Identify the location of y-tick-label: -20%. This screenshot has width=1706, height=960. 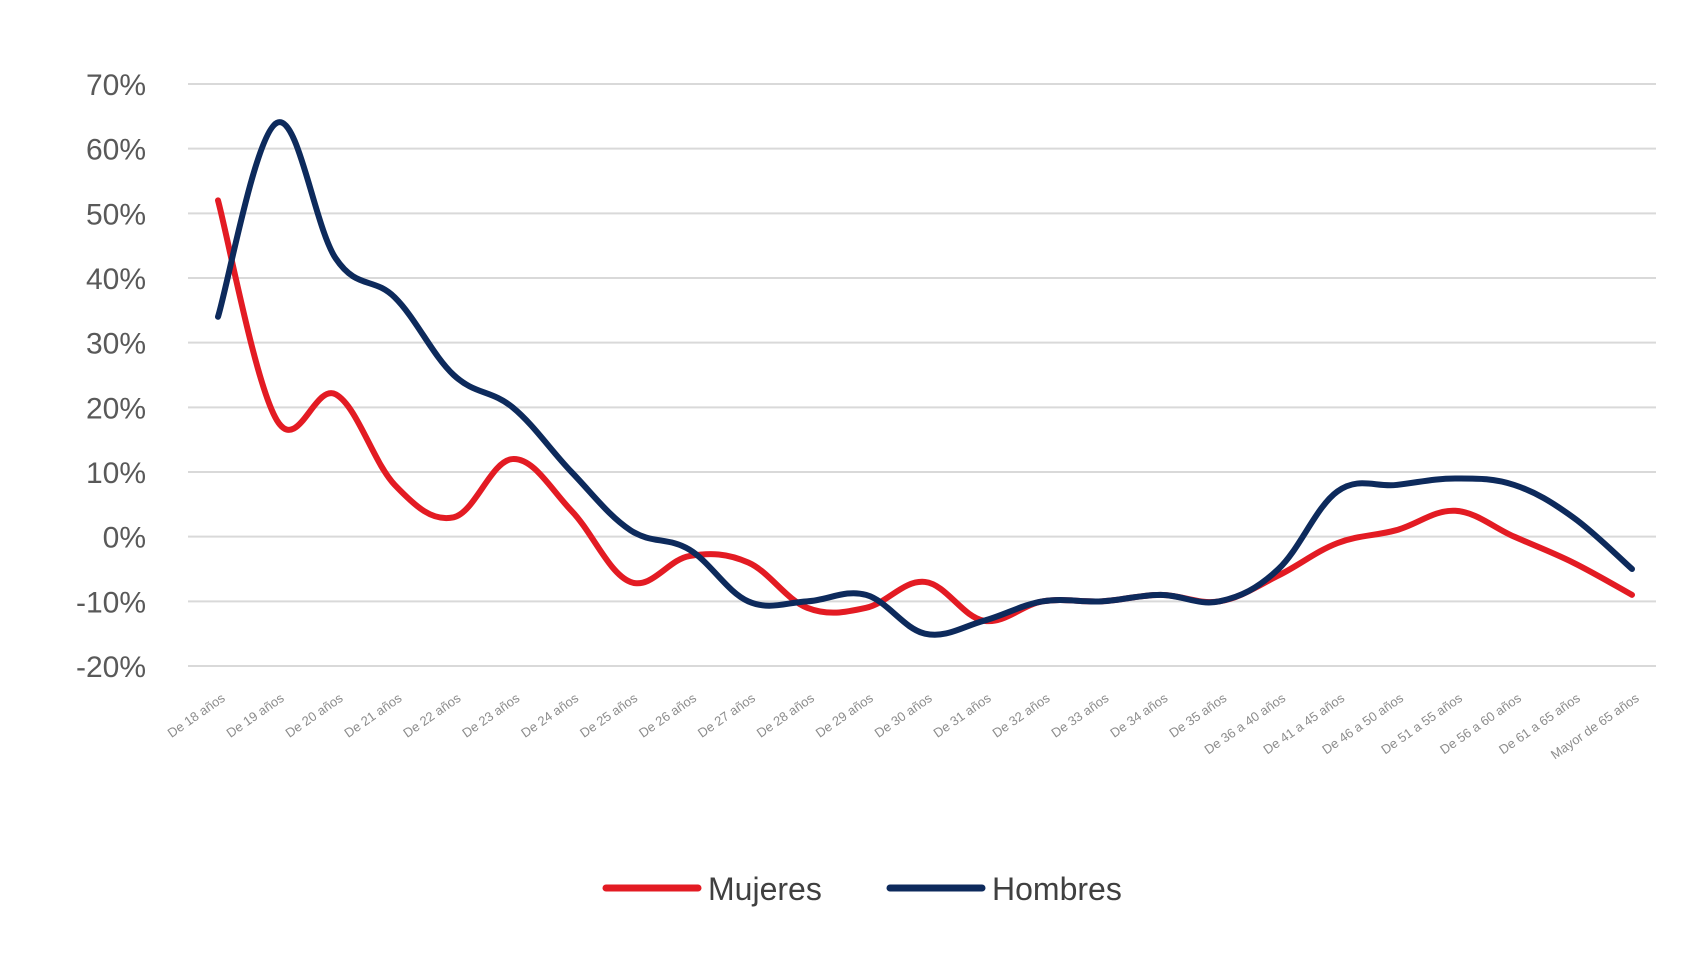
(111, 667).